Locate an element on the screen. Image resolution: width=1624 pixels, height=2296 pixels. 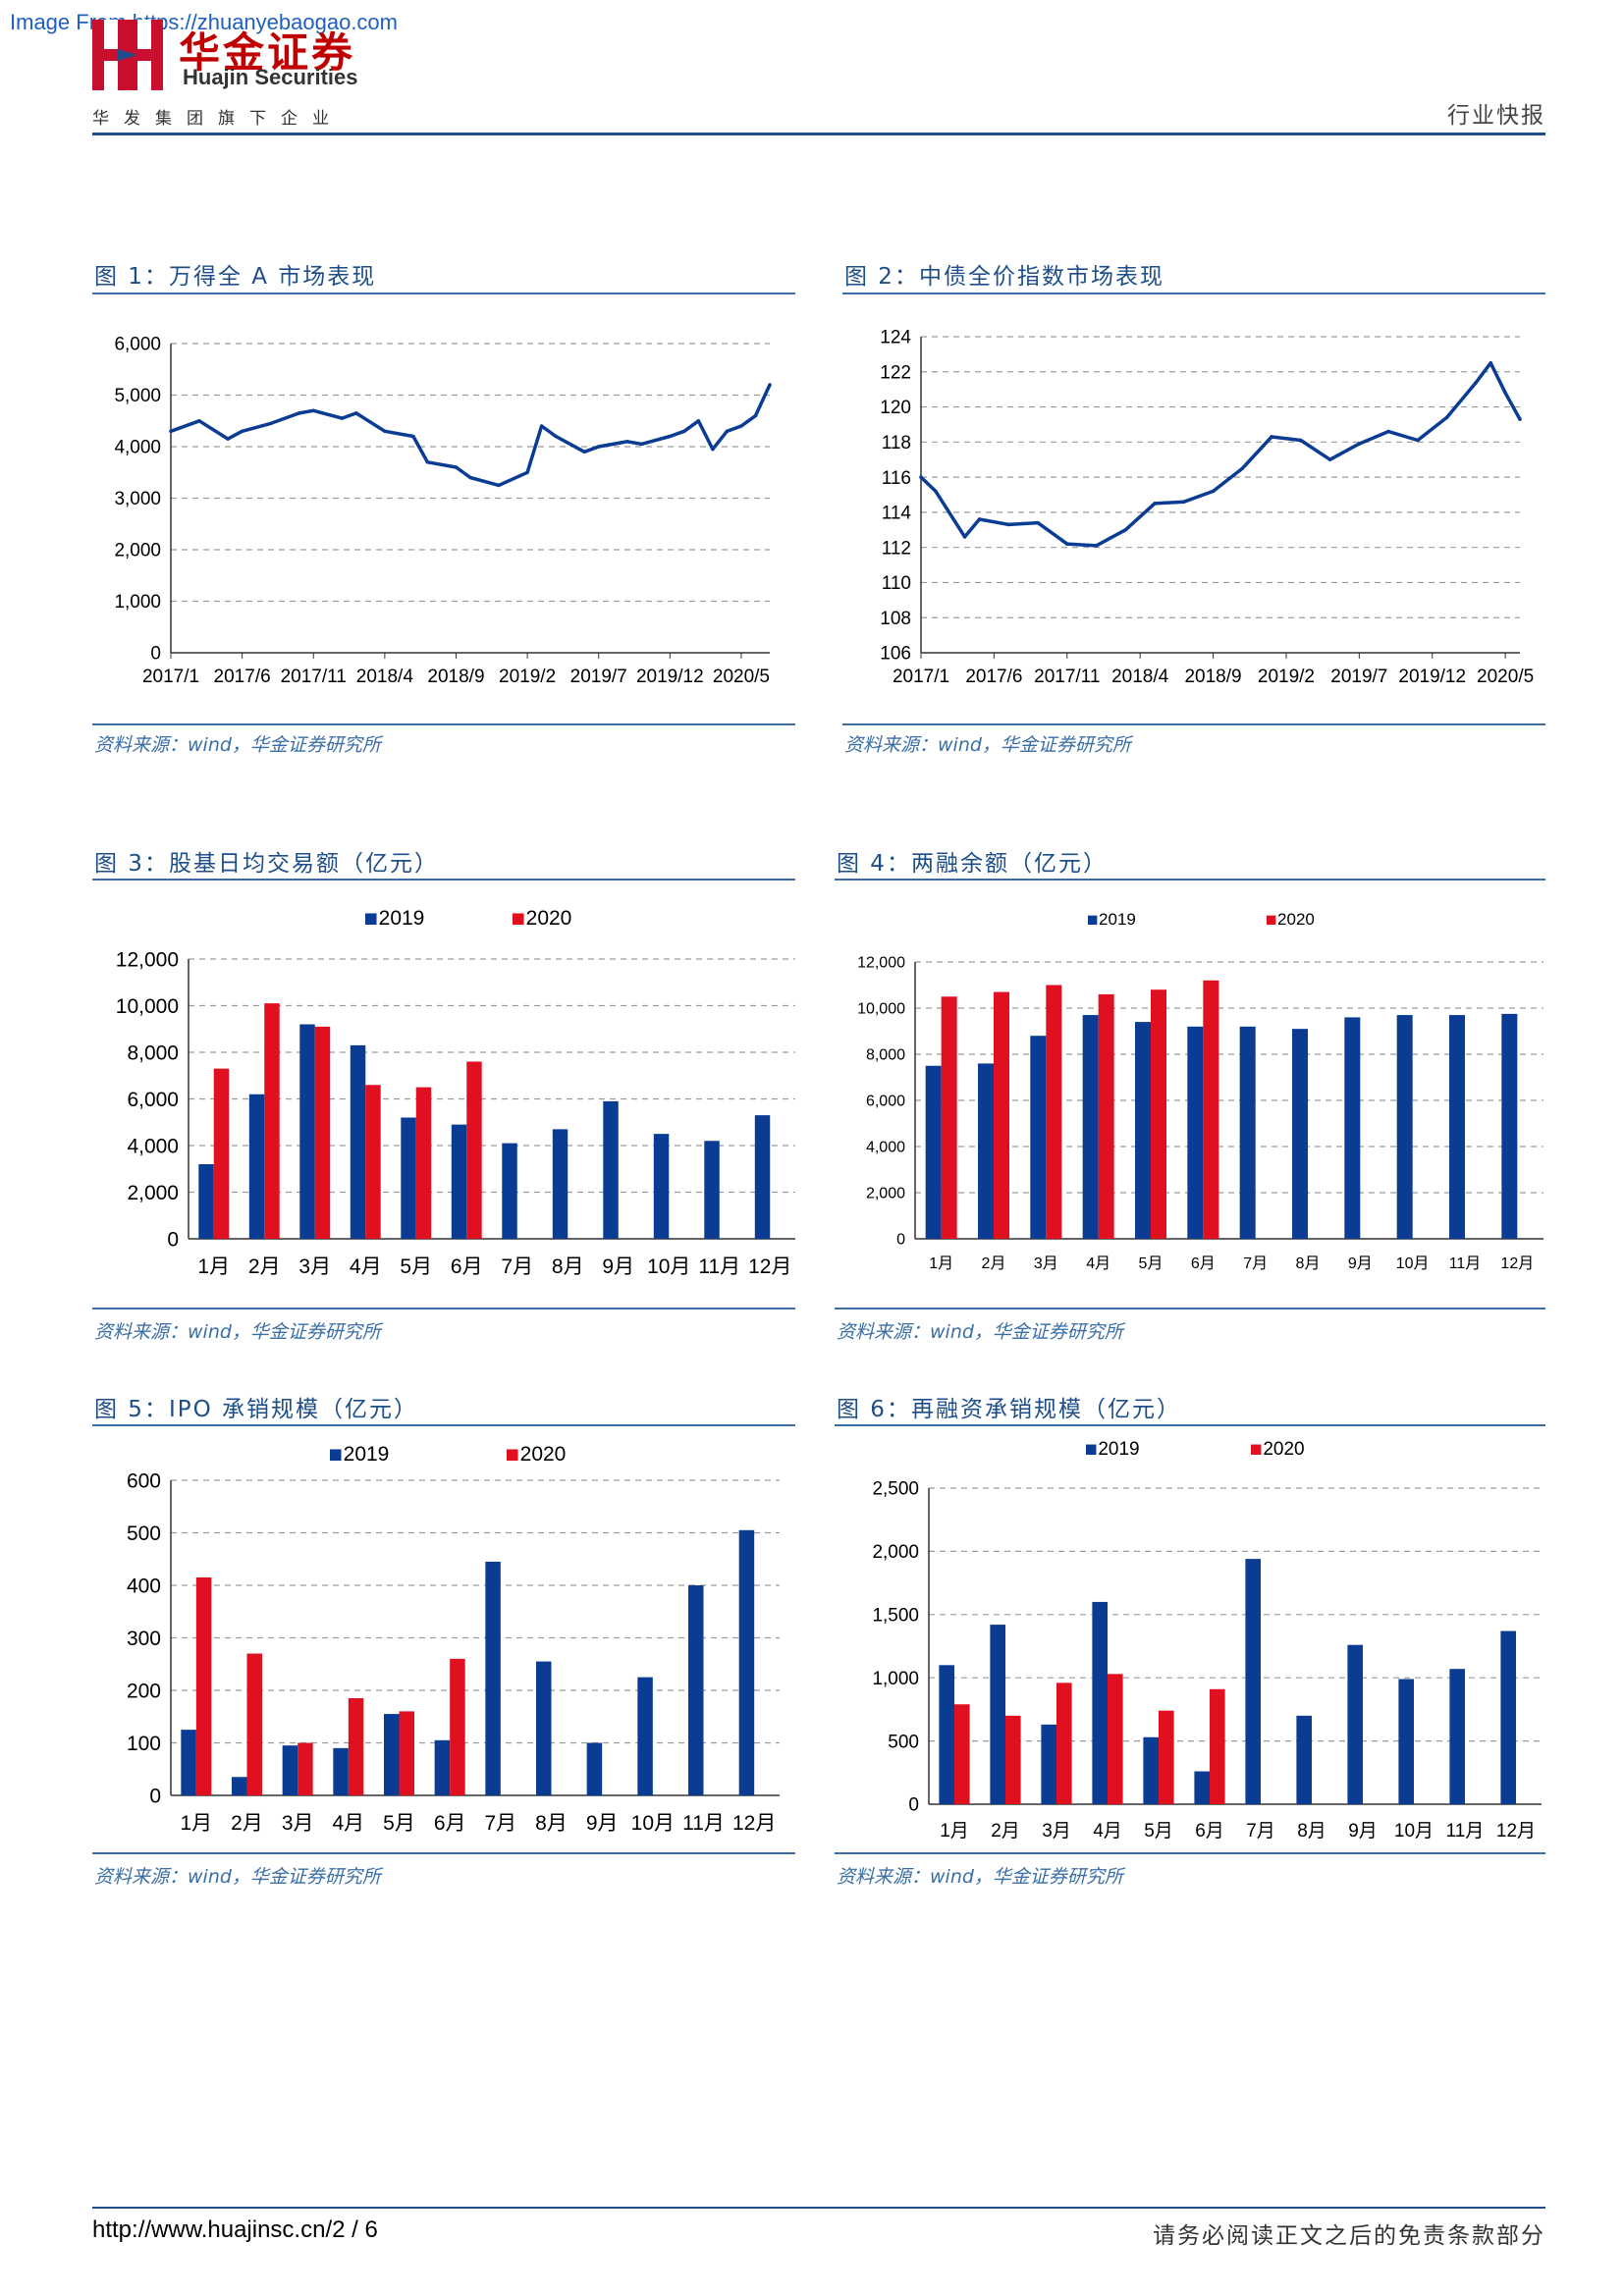
x-tick-label: 9月 is located at coordinates (602, 1824).